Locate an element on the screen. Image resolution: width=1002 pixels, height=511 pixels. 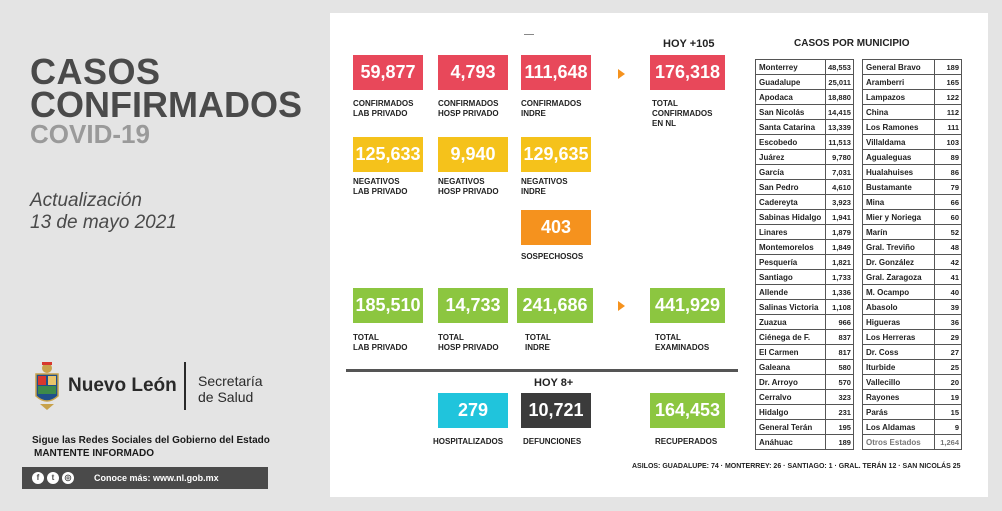
update-date: 13 de mayo 2021 is located at coordinates (103, 222).